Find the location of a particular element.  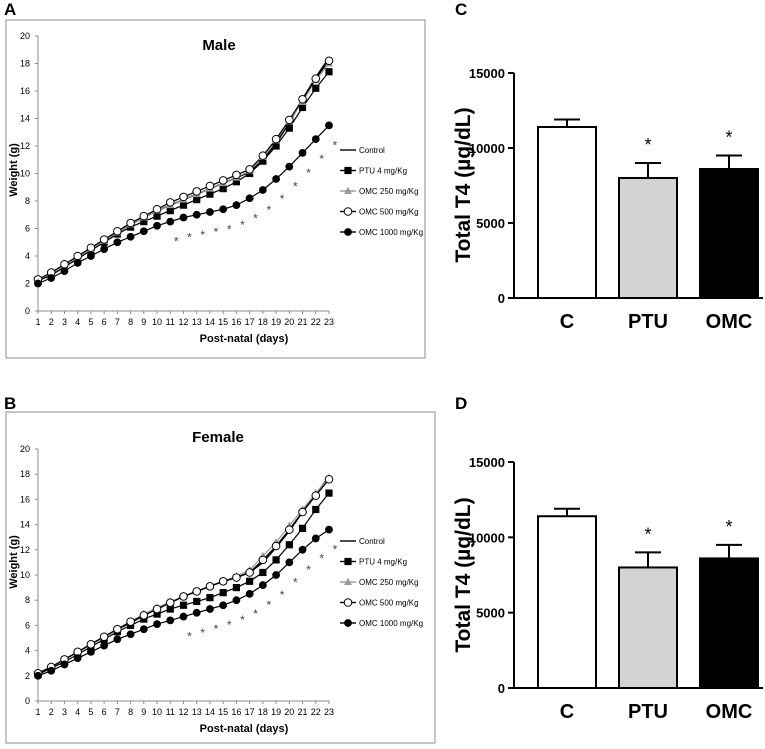

legend-label: OMC 500 mg/Kg is located at coordinates (389, 603).